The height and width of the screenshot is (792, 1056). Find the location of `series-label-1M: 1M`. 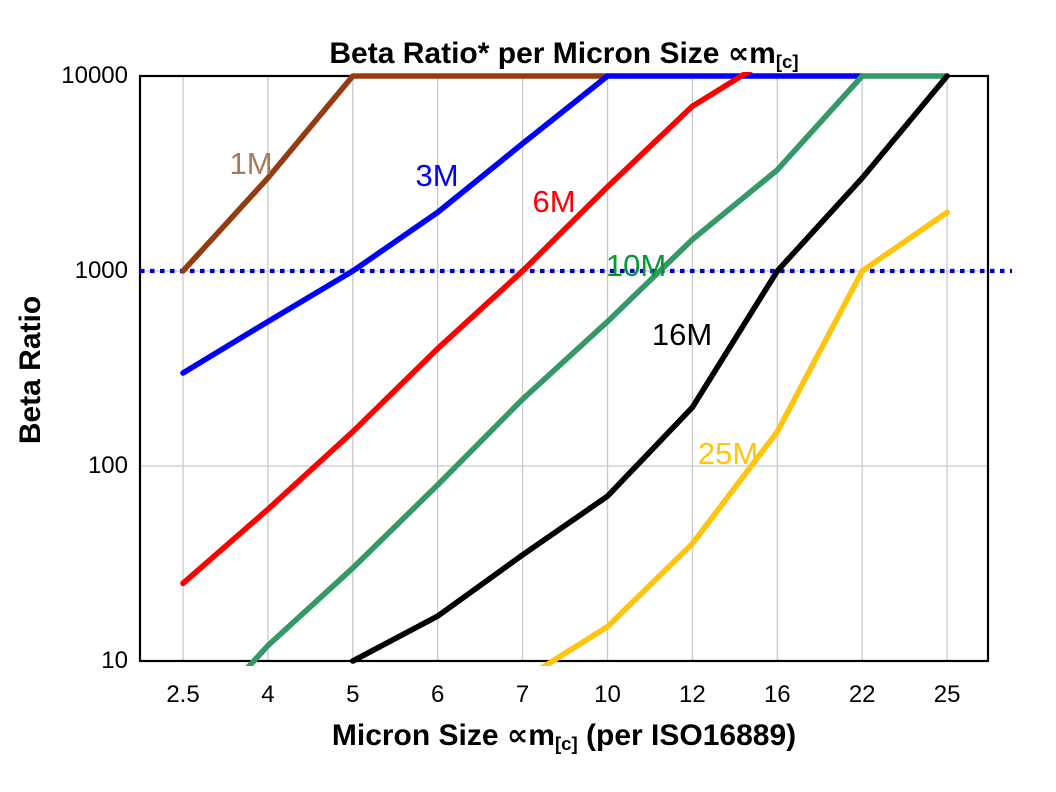

series-label-1M: 1M is located at coordinates (250, 163).